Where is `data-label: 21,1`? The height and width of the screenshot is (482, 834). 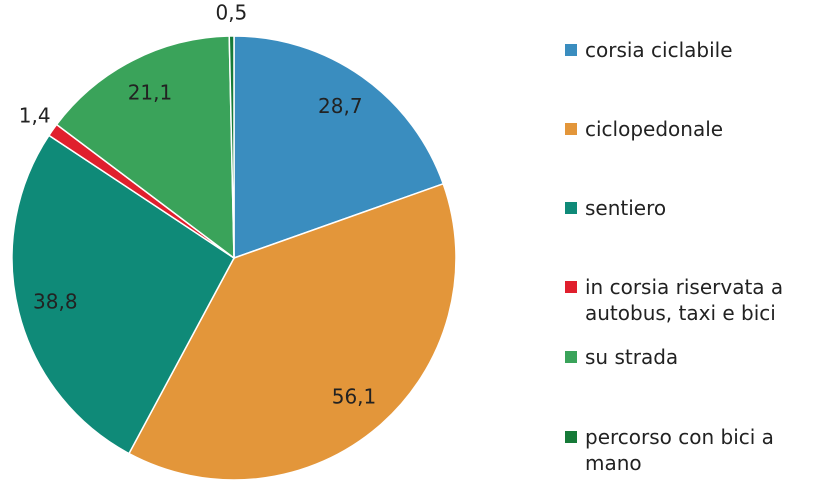 data-label: 21,1 is located at coordinates (150, 93).